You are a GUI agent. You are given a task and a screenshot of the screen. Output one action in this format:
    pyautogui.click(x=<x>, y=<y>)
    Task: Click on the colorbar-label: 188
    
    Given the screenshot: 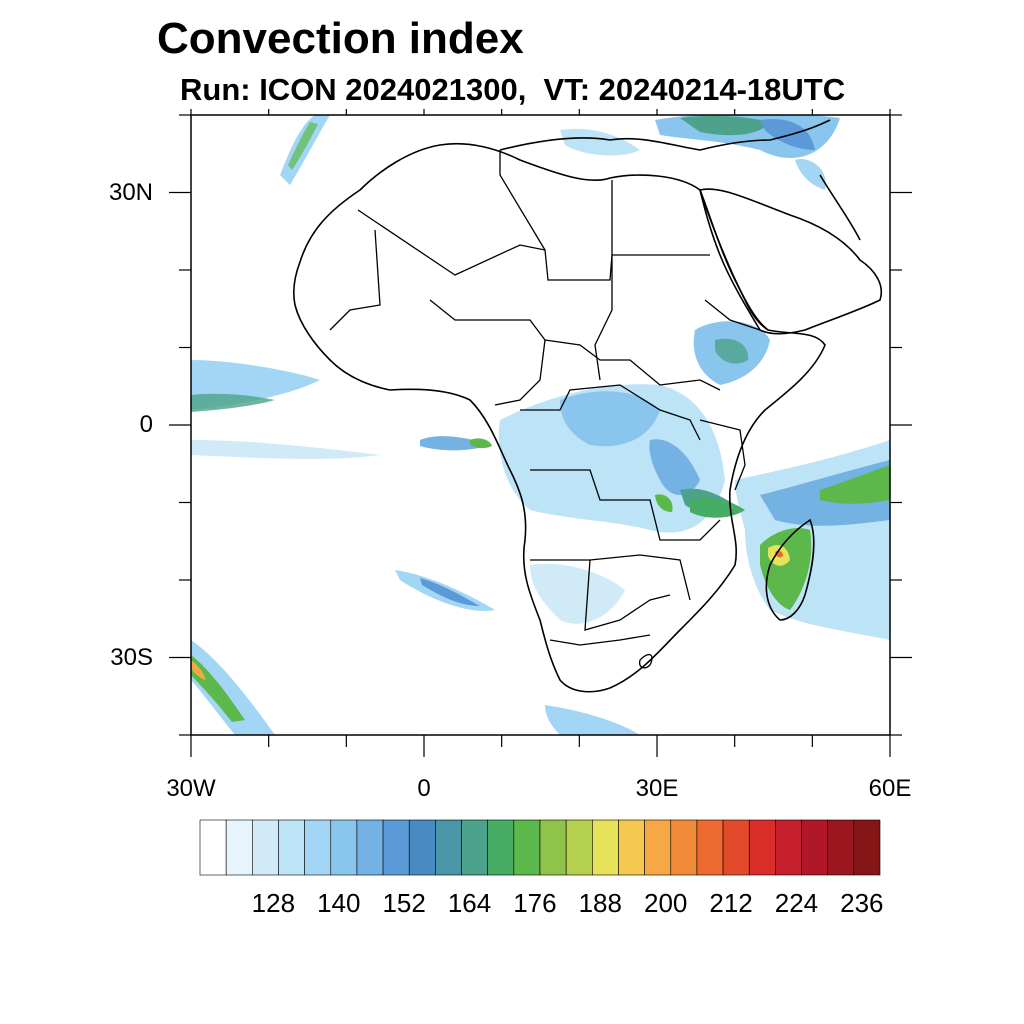 What is the action you would take?
    pyautogui.click(x=600, y=903)
    